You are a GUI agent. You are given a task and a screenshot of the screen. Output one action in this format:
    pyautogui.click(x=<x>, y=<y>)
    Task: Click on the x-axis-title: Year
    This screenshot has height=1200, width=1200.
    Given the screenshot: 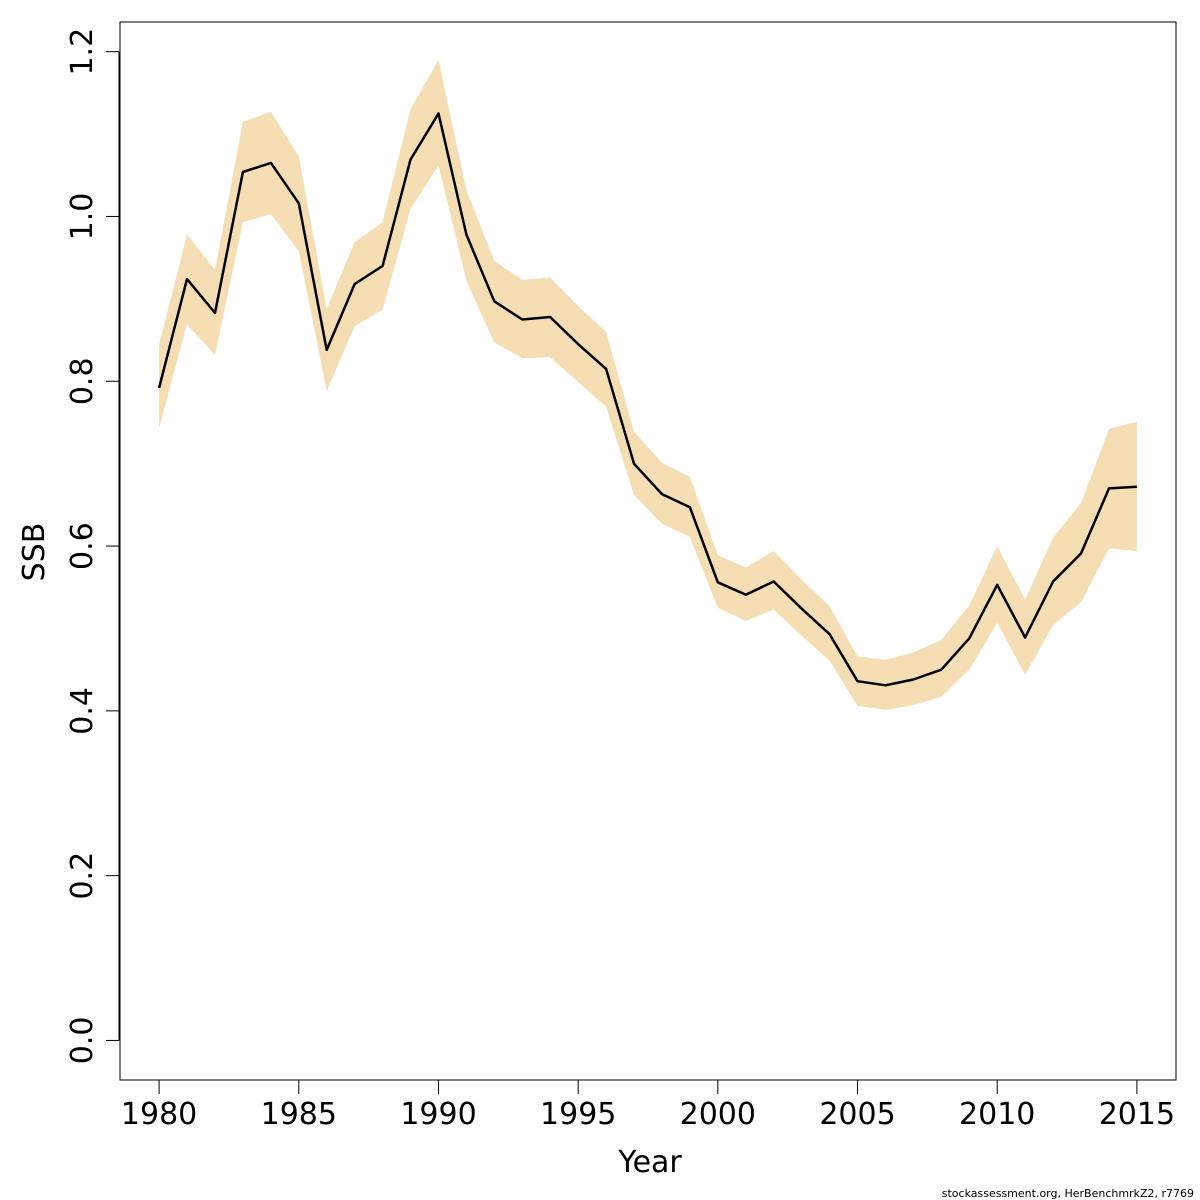 What is the action you would take?
    pyautogui.click(x=649, y=1162)
    